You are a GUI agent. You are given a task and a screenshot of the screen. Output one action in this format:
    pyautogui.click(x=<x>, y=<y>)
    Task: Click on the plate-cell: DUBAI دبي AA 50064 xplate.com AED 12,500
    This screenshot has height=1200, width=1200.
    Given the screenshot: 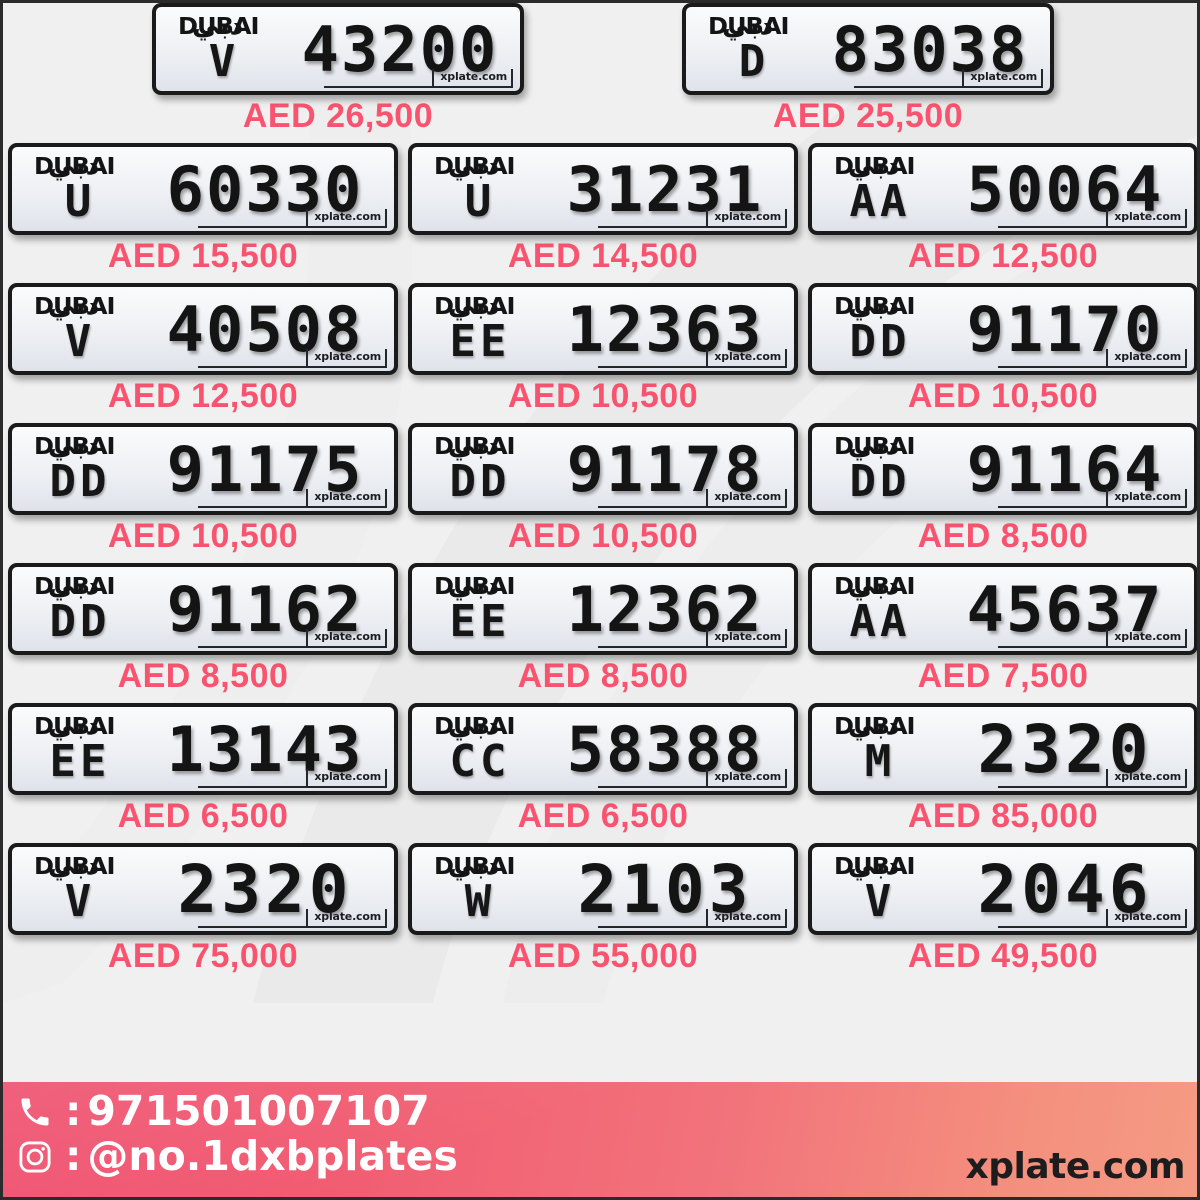 What is the action you would take?
    pyautogui.click(x=1000, y=213)
    